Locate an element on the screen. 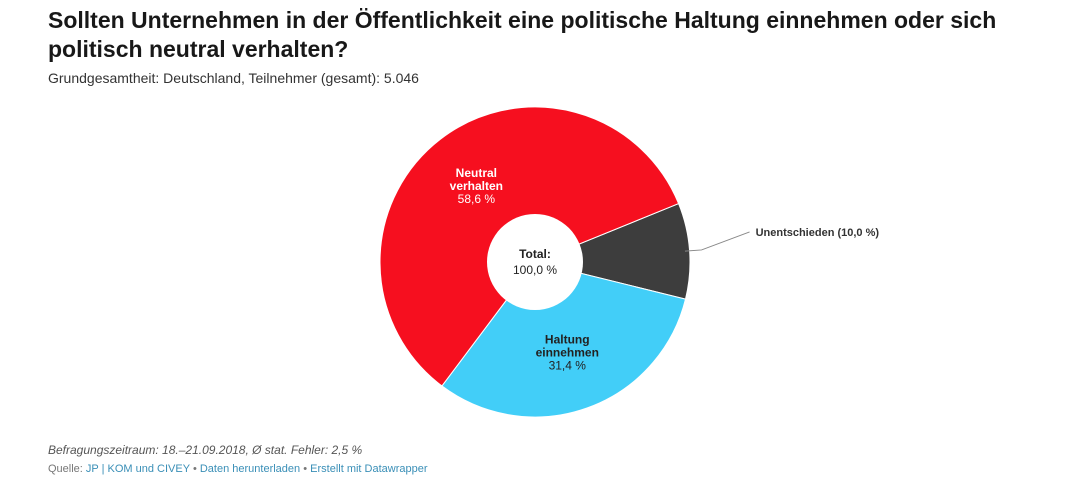 This screenshot has width=1087, height=482. slice-haltung-einnehmen is located at coordinates (564, 339).